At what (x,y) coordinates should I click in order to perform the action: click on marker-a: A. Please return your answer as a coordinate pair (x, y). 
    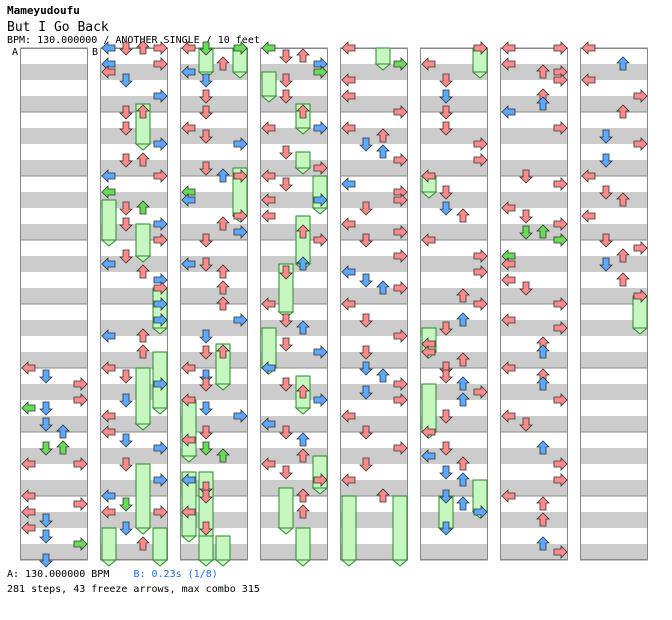
    Looking at the image, I should click on (15, 52).